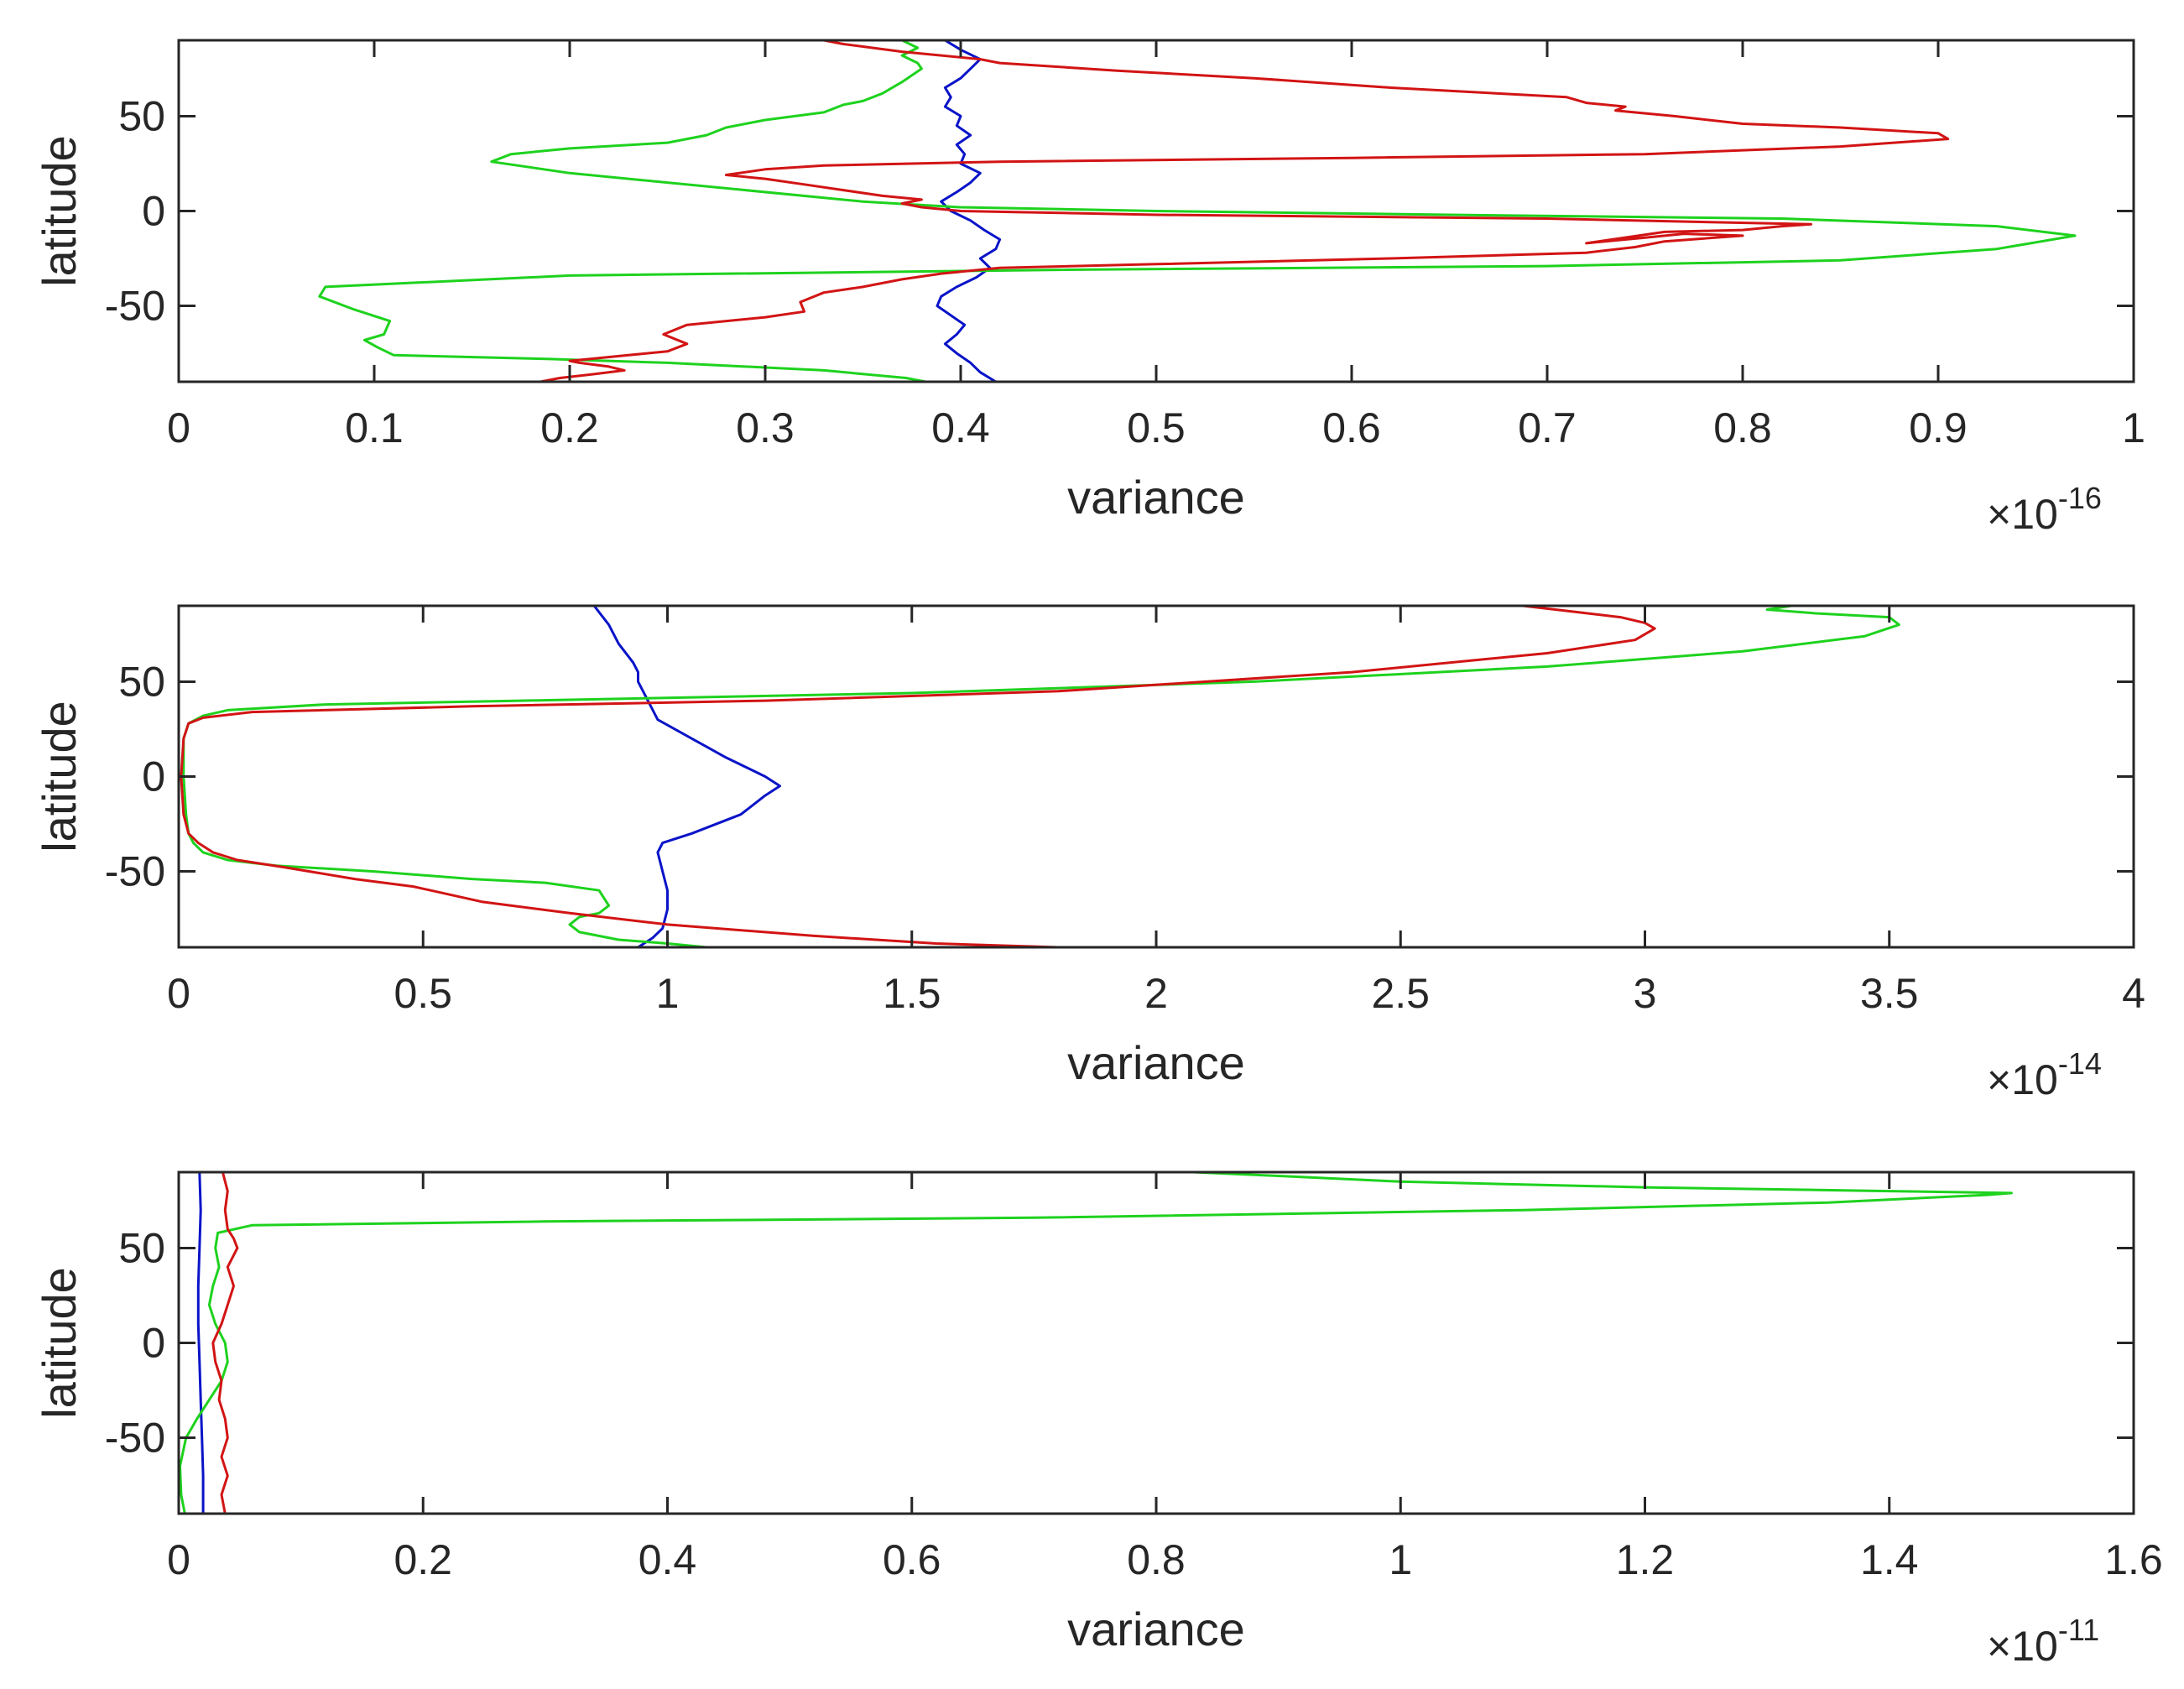  Describe the element at coordinates (912, 993) in the screenshot. I see `x-tick-label: 1.5` at that location.